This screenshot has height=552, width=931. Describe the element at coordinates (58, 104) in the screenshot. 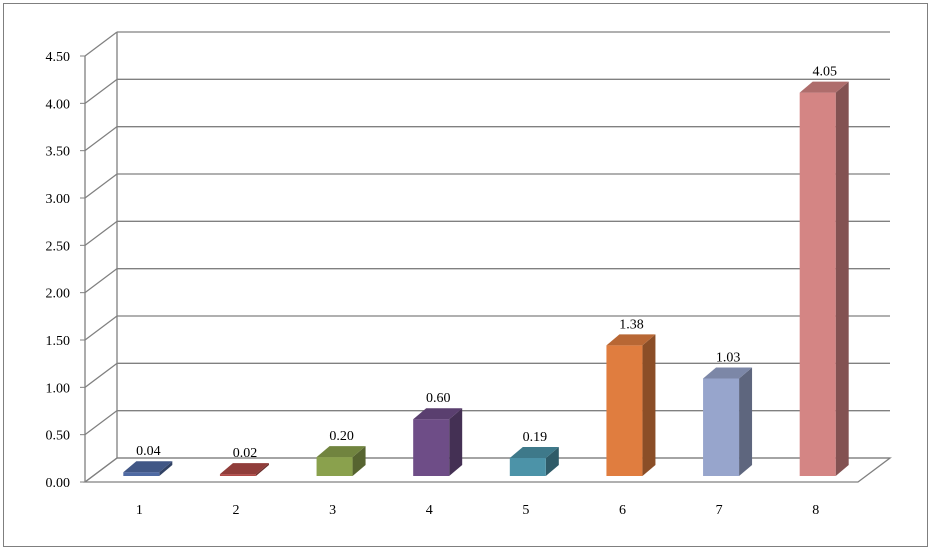

I see `y-tick-label: 4.00` at that location.